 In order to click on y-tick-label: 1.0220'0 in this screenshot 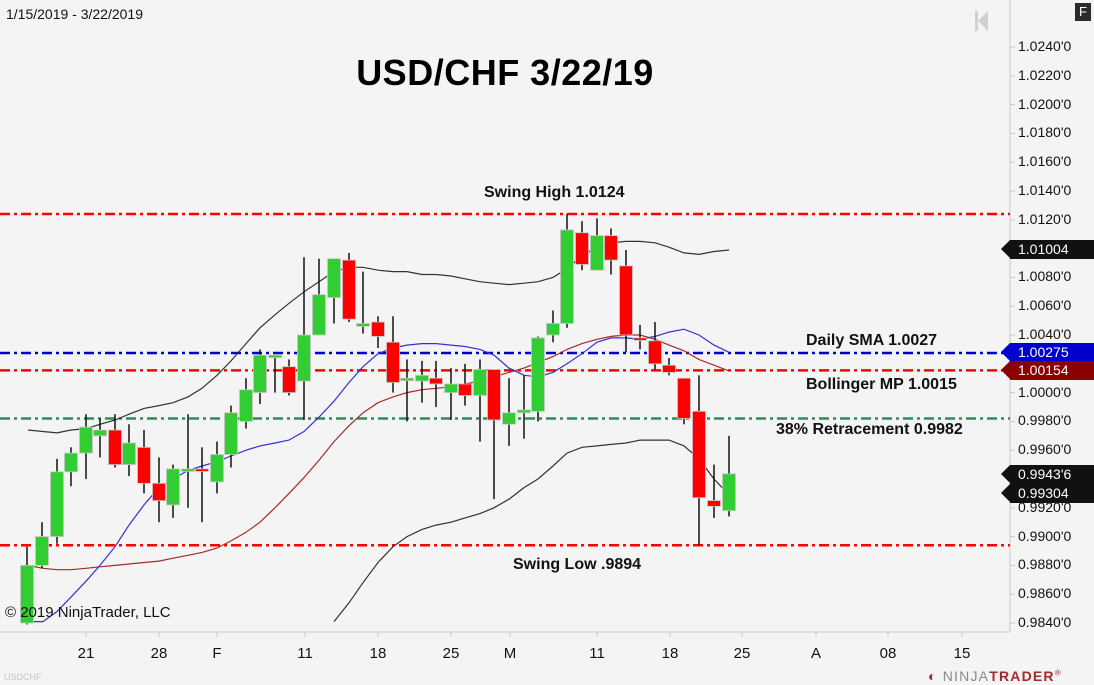, I will do `click(1045, 74)`.